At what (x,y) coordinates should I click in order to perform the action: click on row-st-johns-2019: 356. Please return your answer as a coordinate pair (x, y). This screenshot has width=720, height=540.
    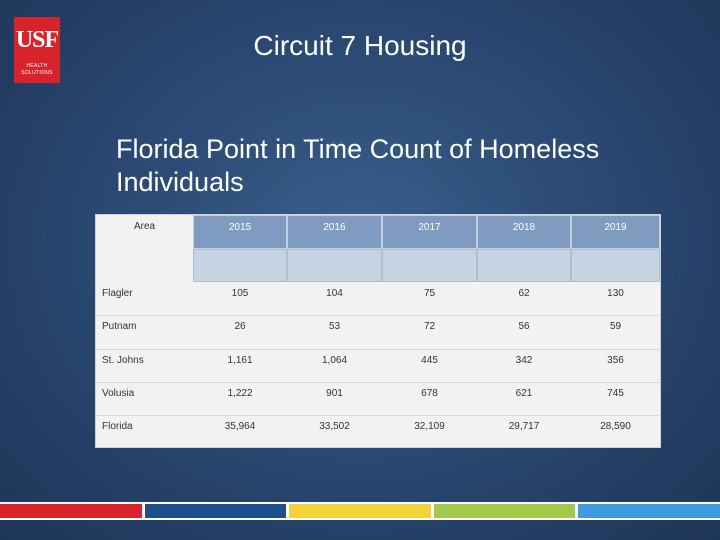
    Looking at the image, I should click on (615, 360).